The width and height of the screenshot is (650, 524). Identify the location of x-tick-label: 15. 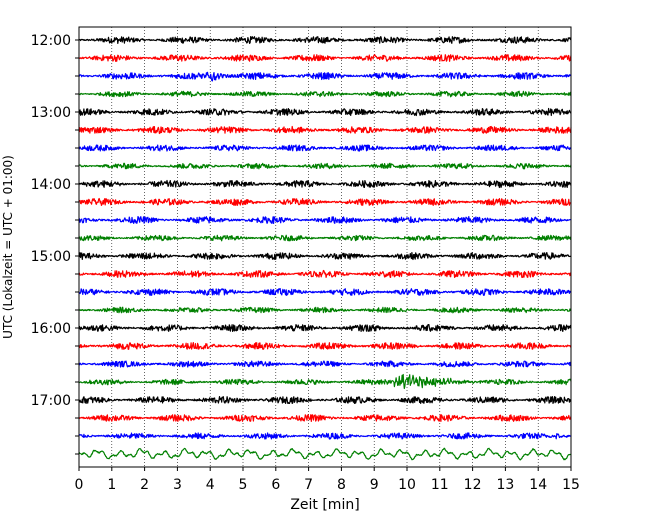
(571, 485).